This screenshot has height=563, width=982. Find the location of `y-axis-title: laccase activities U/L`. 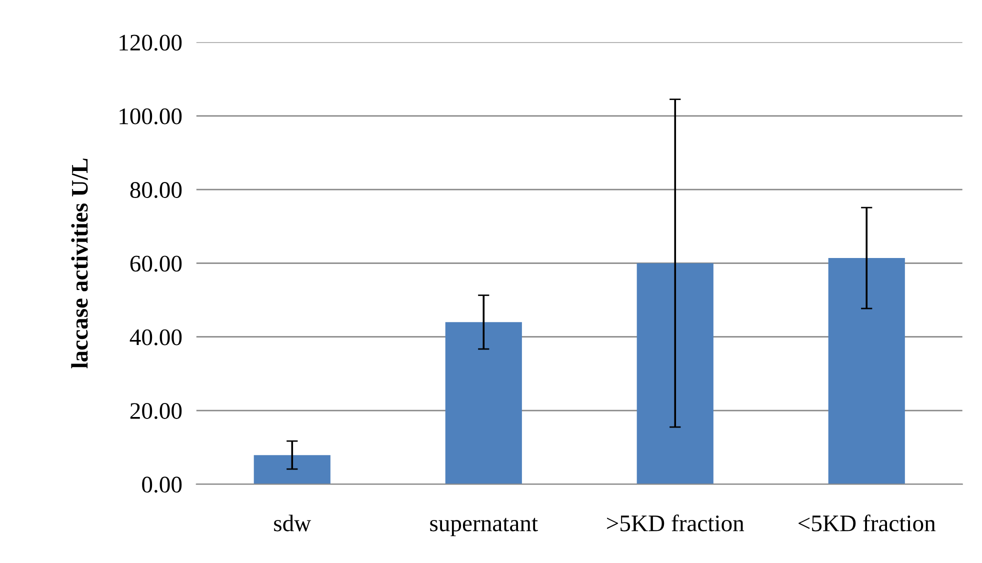

y-axis-title: laccase activities U/L is located at coordinates (79, 263).